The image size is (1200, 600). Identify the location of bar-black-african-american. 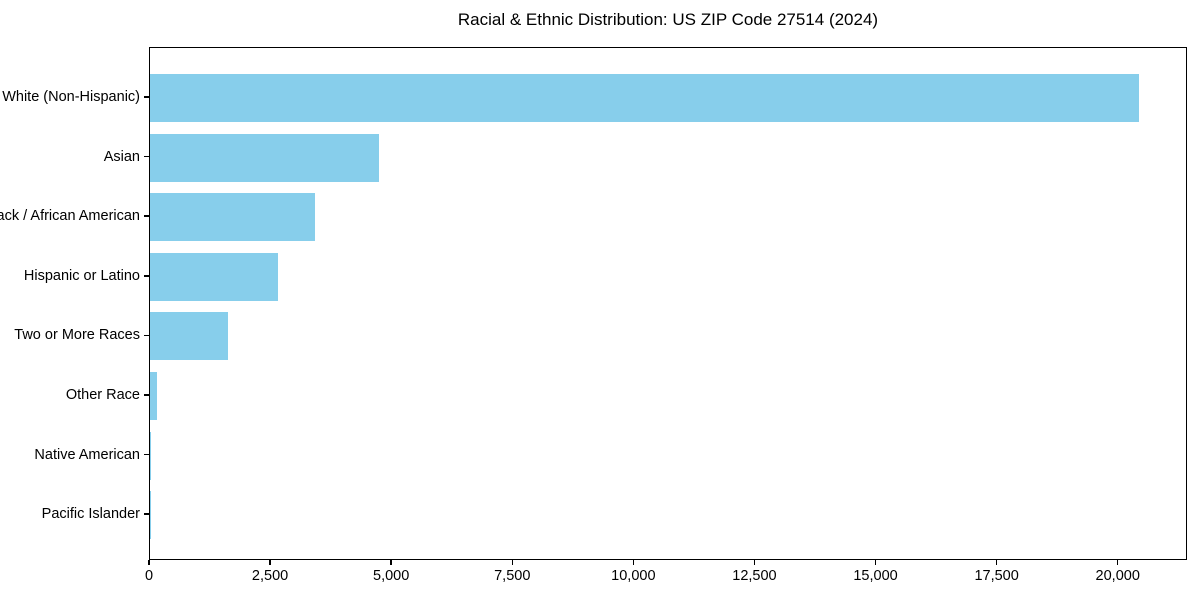
(233, 217).